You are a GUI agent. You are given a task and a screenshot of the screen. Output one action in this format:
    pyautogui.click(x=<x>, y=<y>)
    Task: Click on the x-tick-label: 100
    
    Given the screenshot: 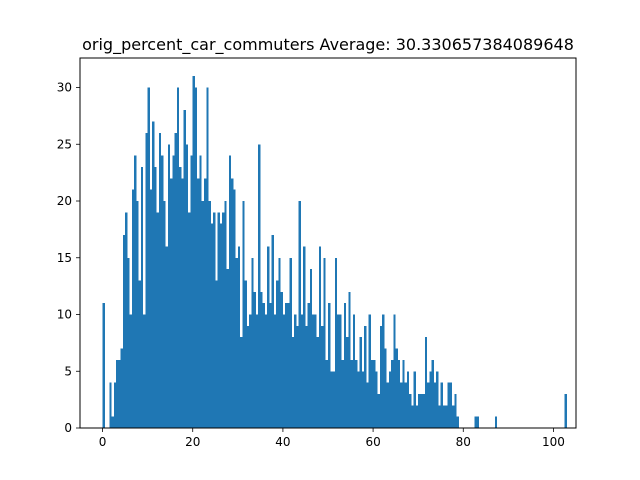 What is the action you would take?
    pyautogui.click(x=553, y=442)
    